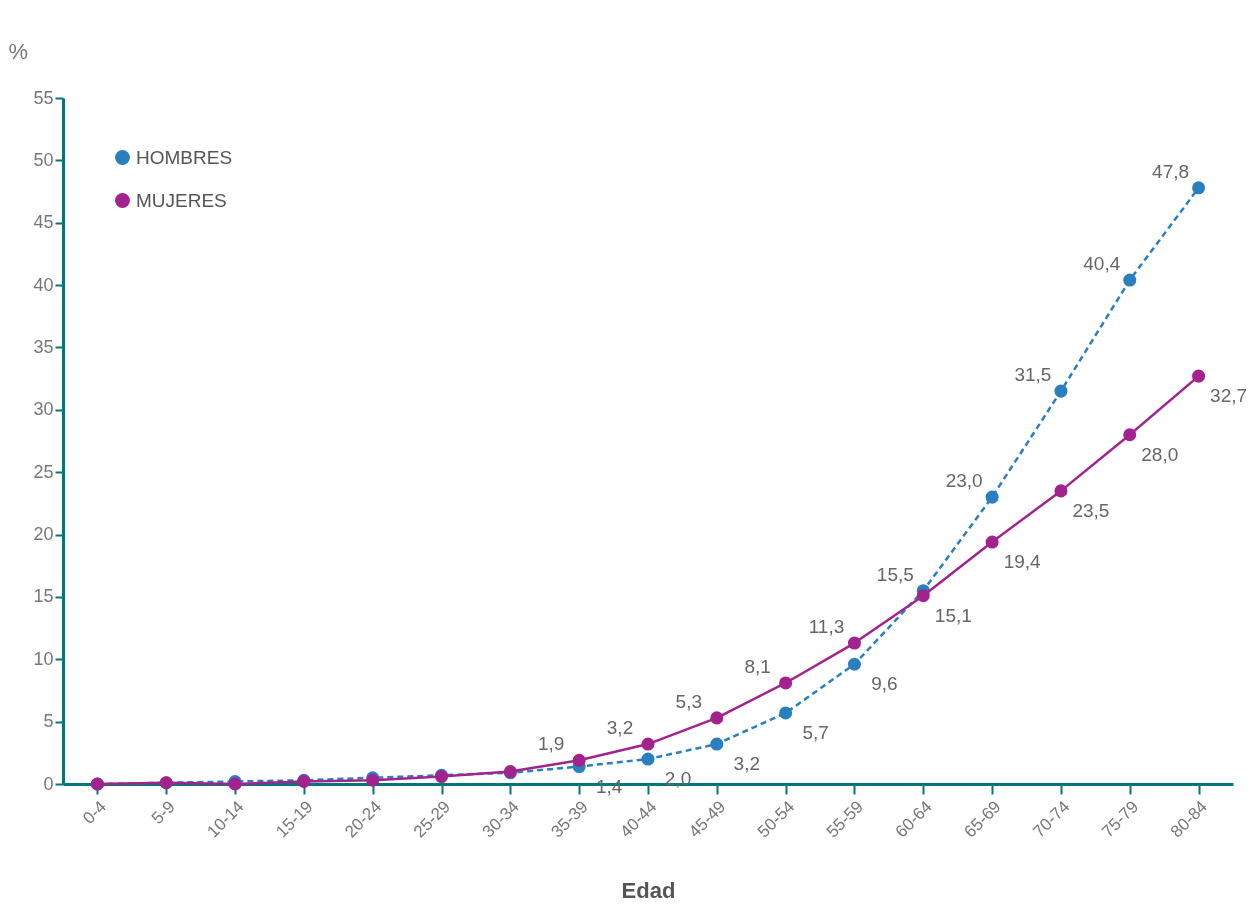  What do you see at coordinates (43, 222) in the screenshot?
I see `y-tick-label: 45` at bounding box center [43, 222].